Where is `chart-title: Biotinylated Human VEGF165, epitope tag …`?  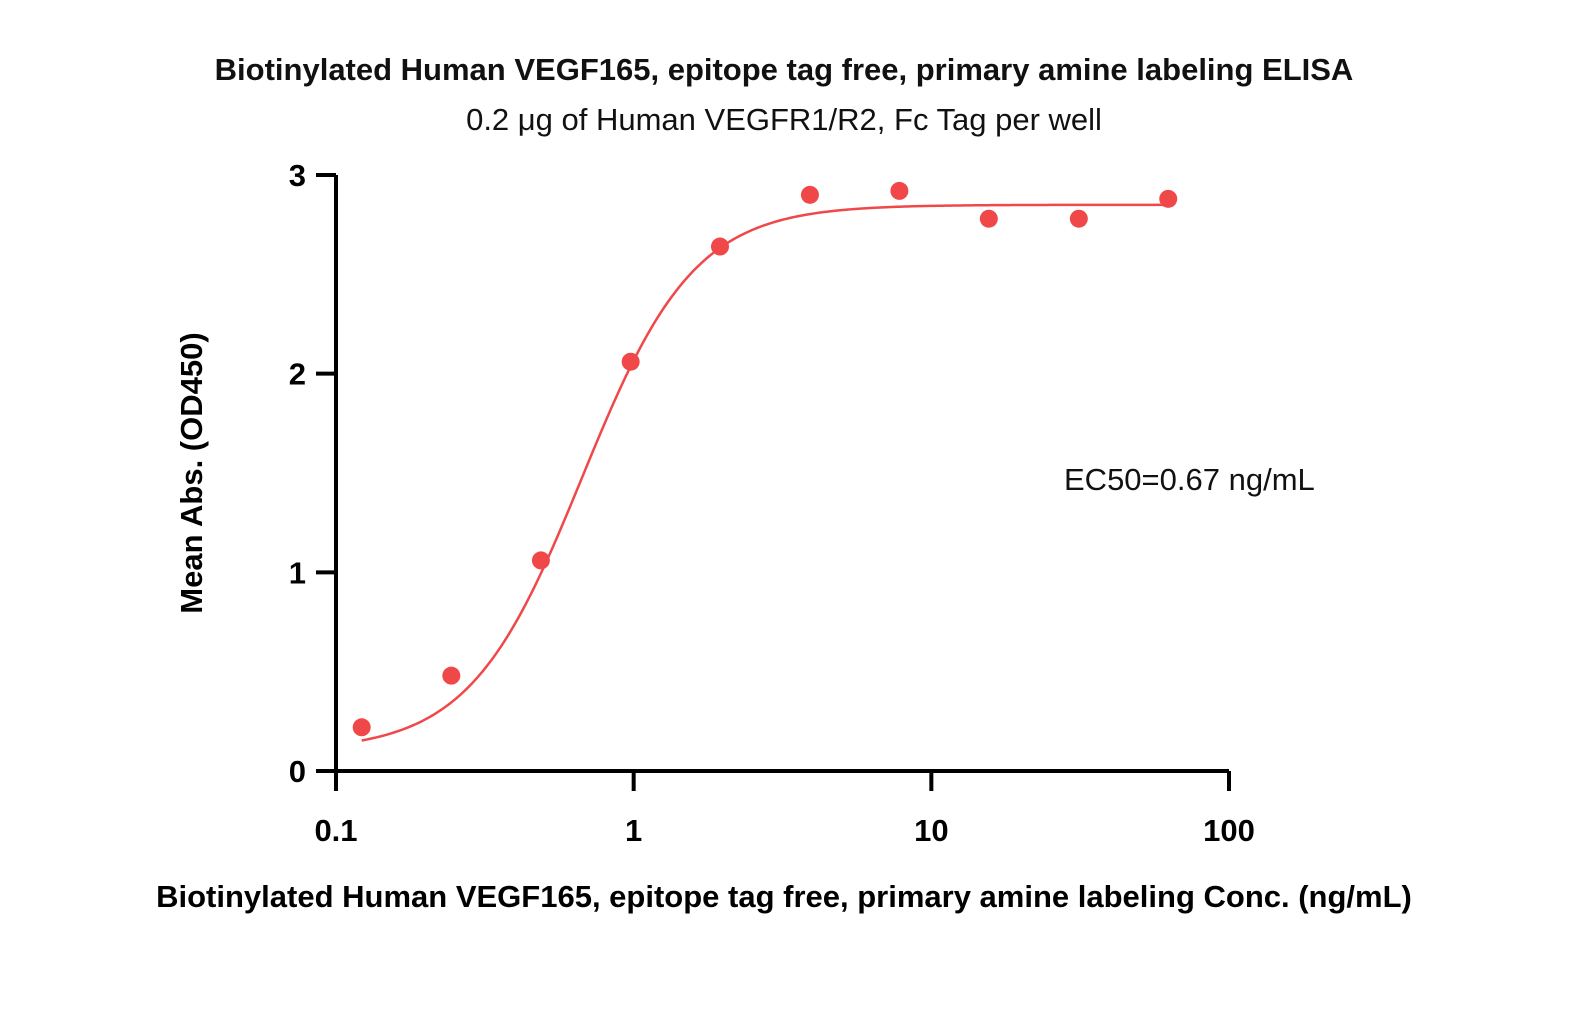
chart-title: Biotinylated Human VEGF165, epitope tag … is located at coordinates (784, 69).